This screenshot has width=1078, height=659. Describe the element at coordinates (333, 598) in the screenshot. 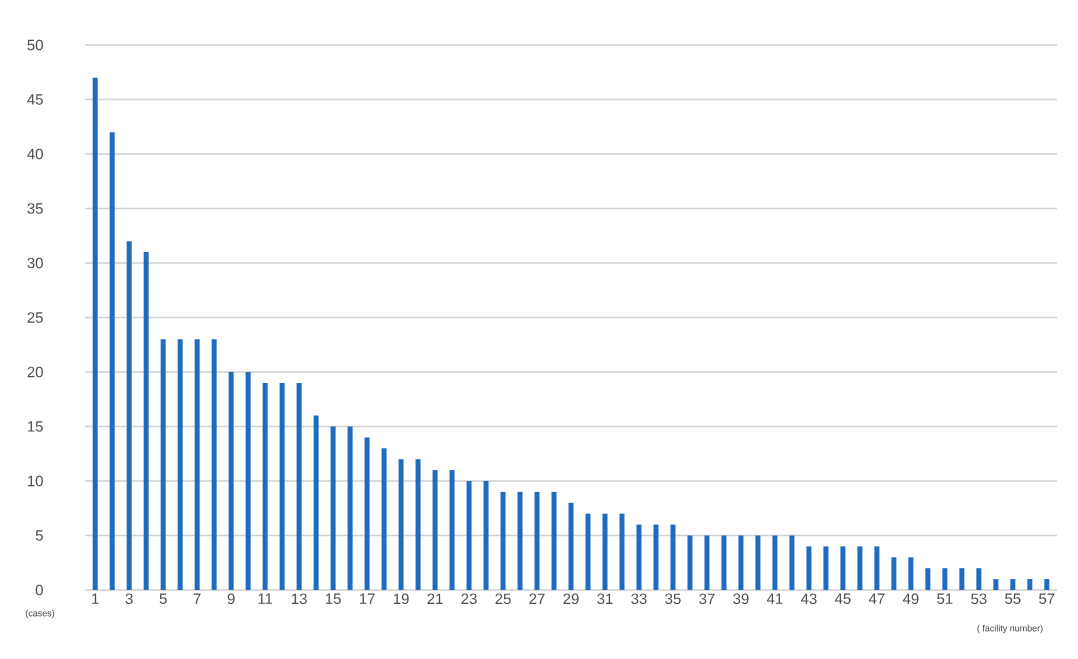

I see `x-tick-label: 15` at that location.